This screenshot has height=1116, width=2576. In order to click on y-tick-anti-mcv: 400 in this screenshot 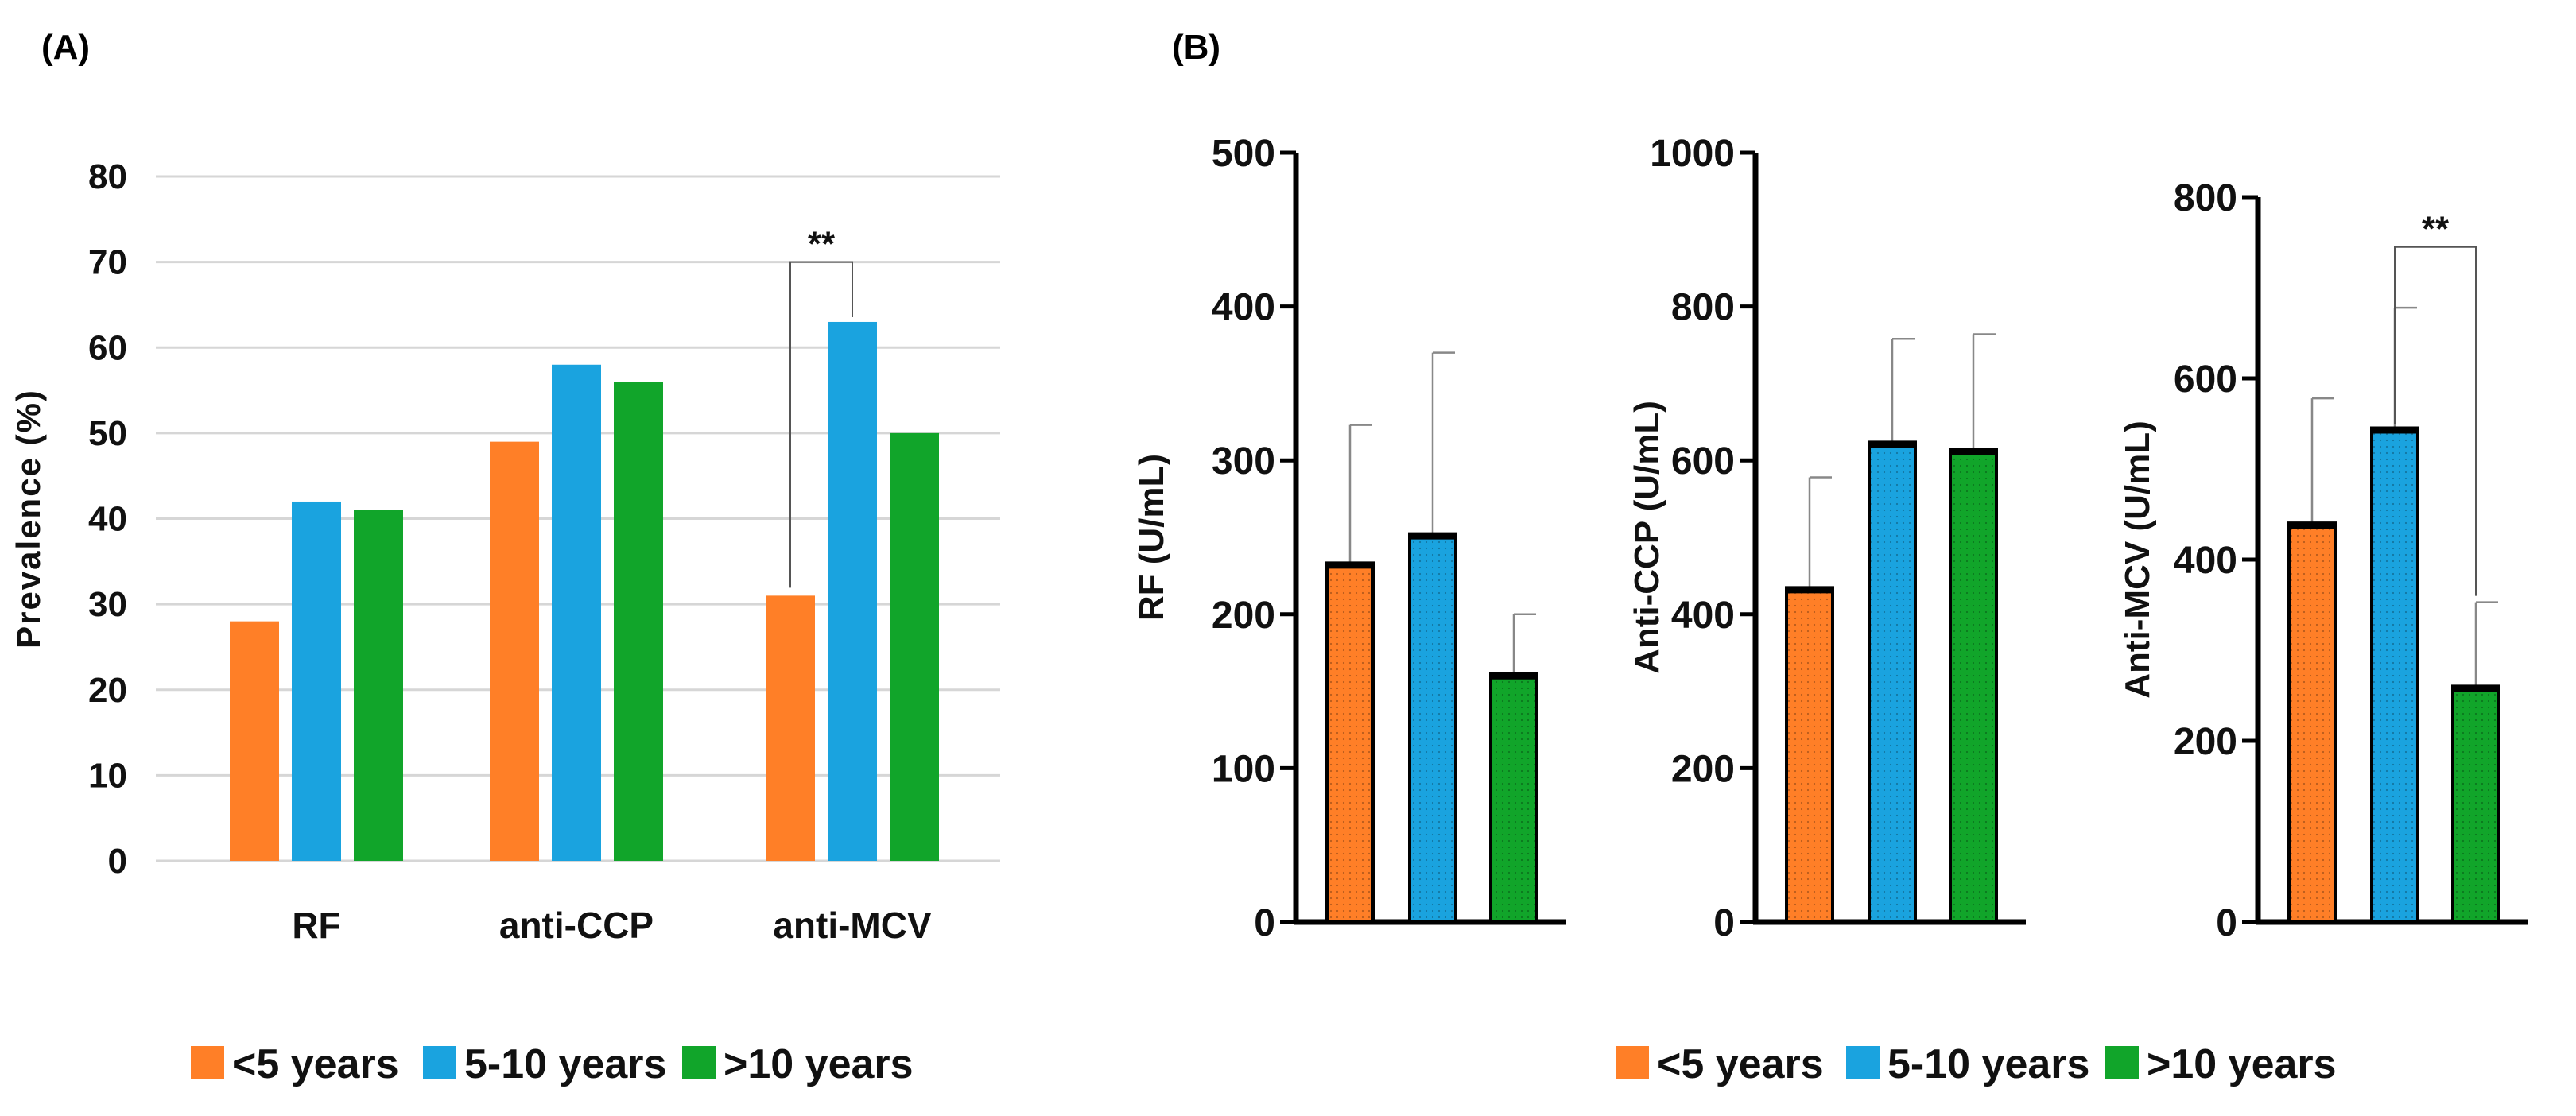, I will do `click(2205, 561)`.